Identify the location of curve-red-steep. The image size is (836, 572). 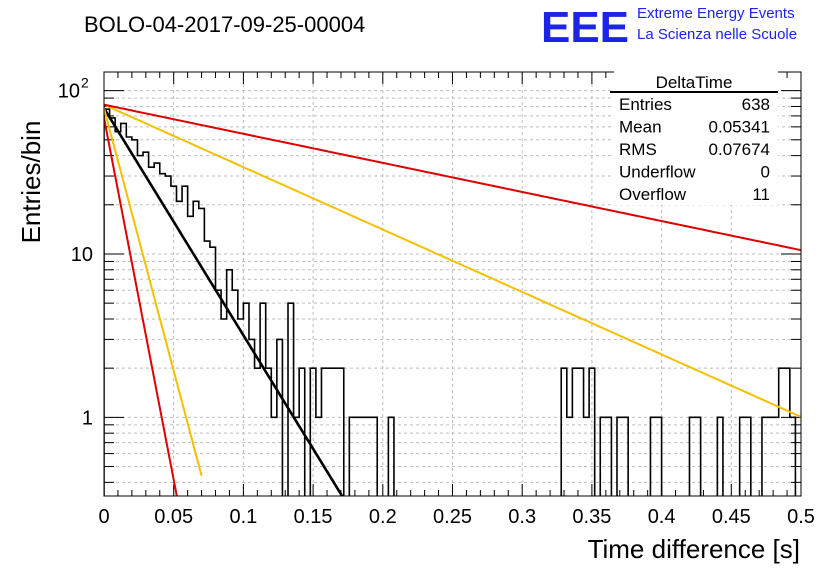
(141, 306).